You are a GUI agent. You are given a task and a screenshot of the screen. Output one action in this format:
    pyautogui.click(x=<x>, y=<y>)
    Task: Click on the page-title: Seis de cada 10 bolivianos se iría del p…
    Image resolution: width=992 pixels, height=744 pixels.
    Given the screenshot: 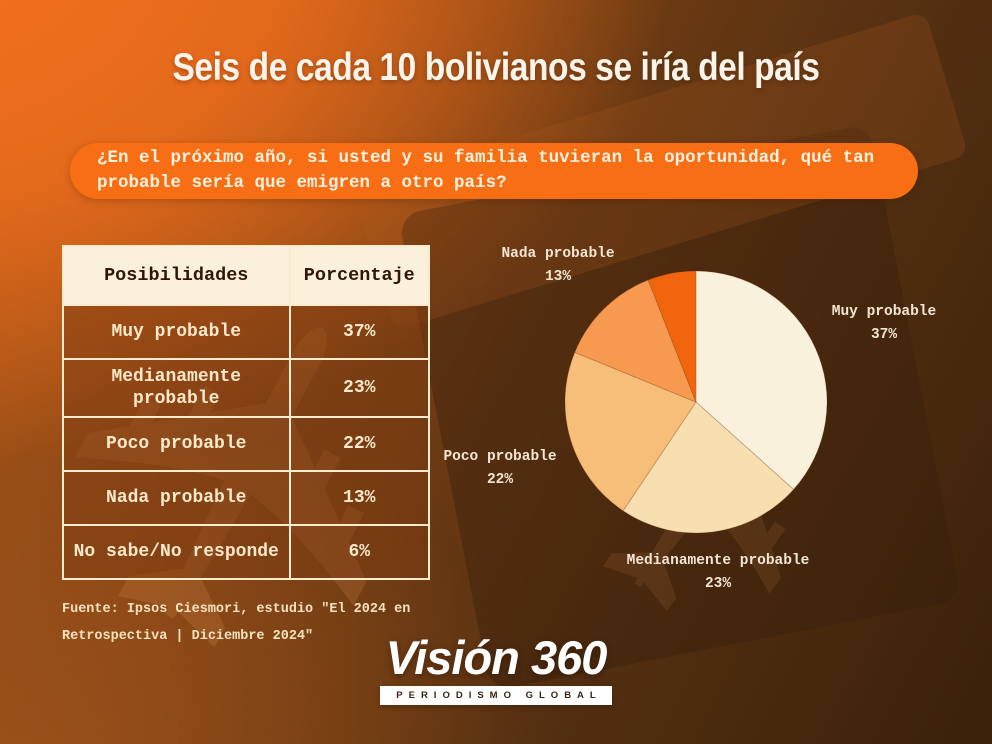 What is the action you would take?
    pyautogui.click(x=496, y=67)
    